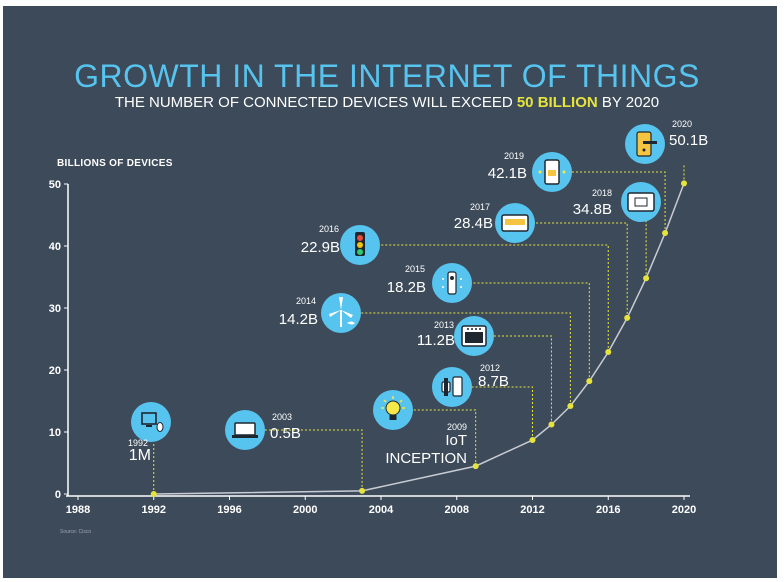 The height and width of the screenshot is (582, 784). What do you see at coordinates (314, 460) in the screenshot?
I see `leader-line-2003` at bounding box center [314, 460].